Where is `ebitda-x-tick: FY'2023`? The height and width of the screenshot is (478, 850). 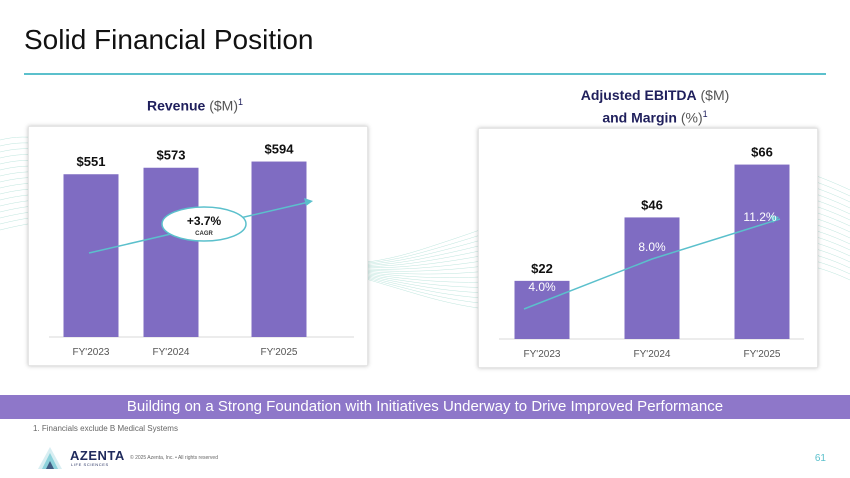
ebitda-x-tick: FY'2023 is located at coordinates (542, 354).